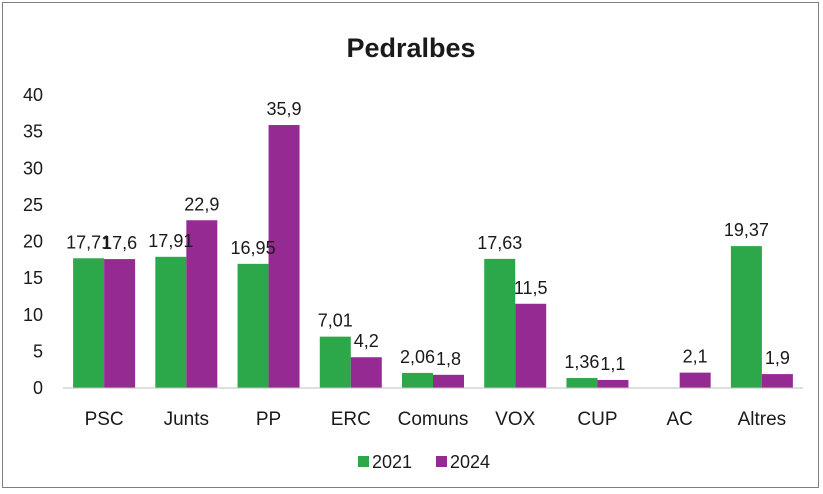 Image resolution: width=823 pixels, height=494 pixels. I want to click on data-label: 7,01, so click(335, 321).